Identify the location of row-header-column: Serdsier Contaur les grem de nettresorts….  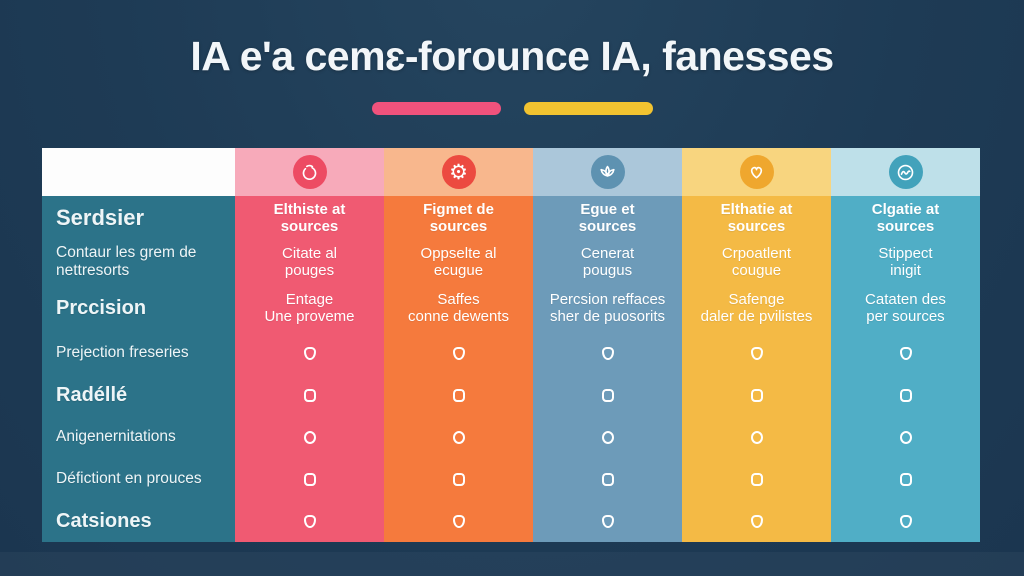
(138, 345).